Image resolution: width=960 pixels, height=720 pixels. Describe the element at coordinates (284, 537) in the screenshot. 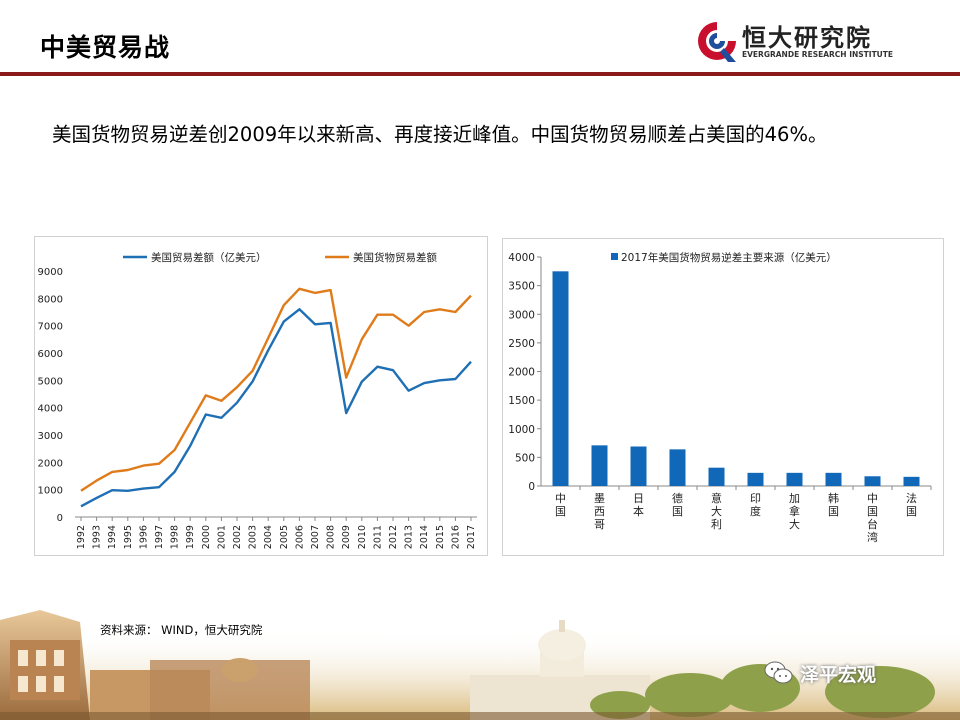

I see `line-x-tick-label: 2005` at that location.